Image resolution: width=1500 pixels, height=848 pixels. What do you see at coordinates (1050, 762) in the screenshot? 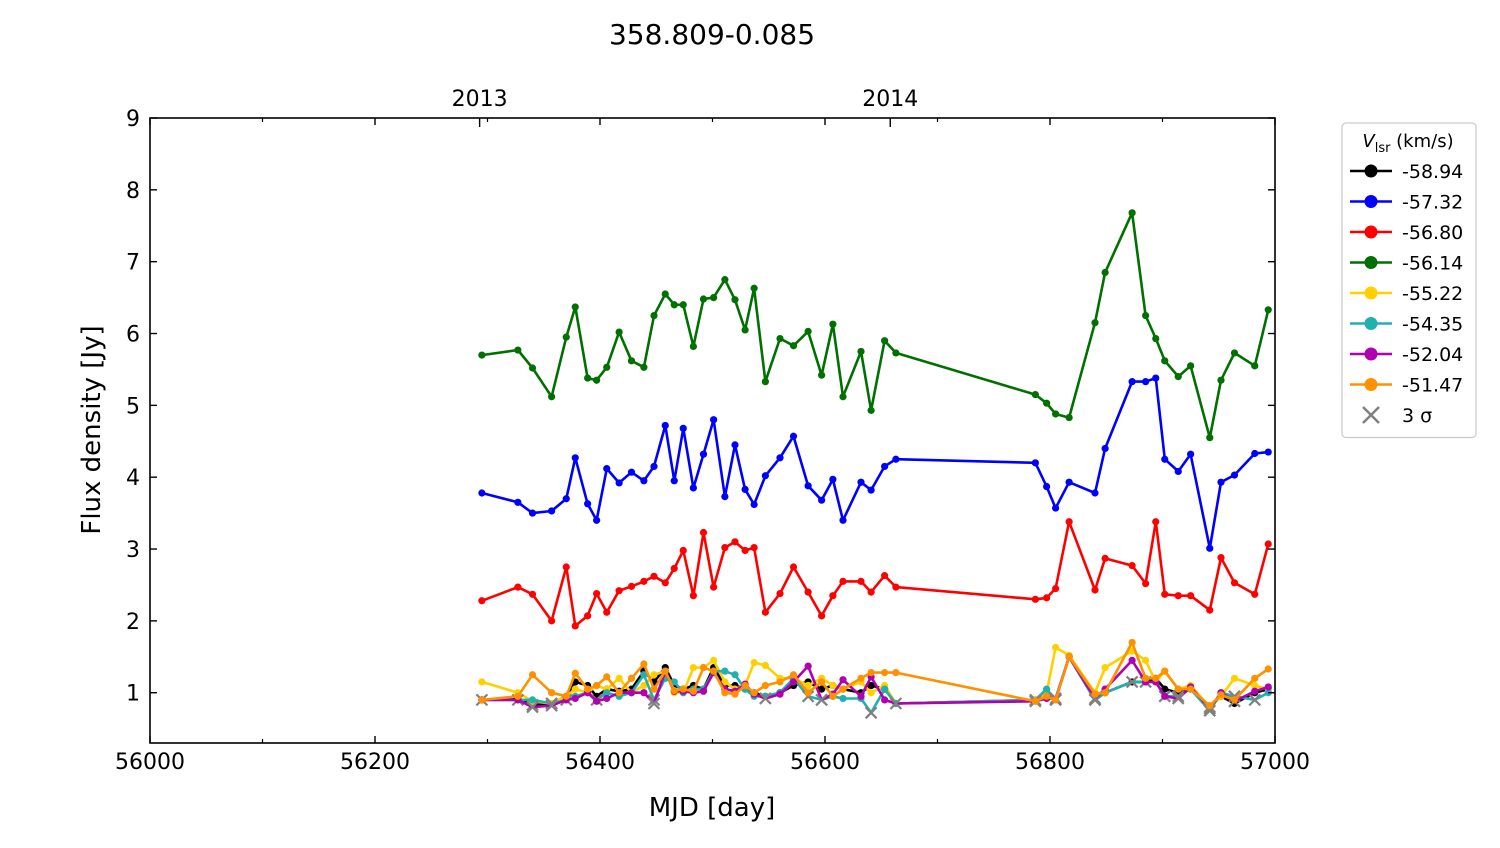
I see `x-tick-label: 56800` at bounding box center [1050, 762].